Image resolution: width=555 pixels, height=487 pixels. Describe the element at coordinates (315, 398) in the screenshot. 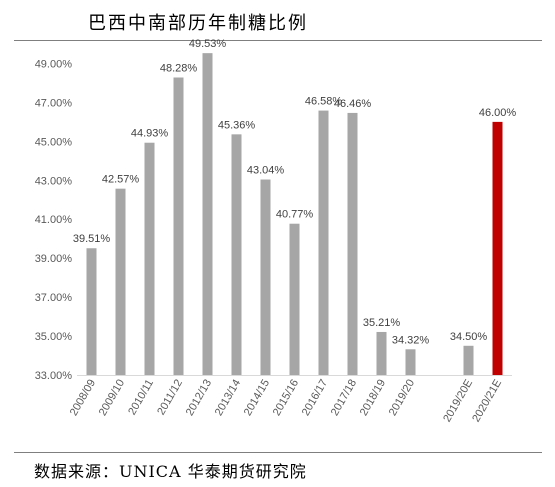

I see `x-tick-label: 2016/17` at that location.